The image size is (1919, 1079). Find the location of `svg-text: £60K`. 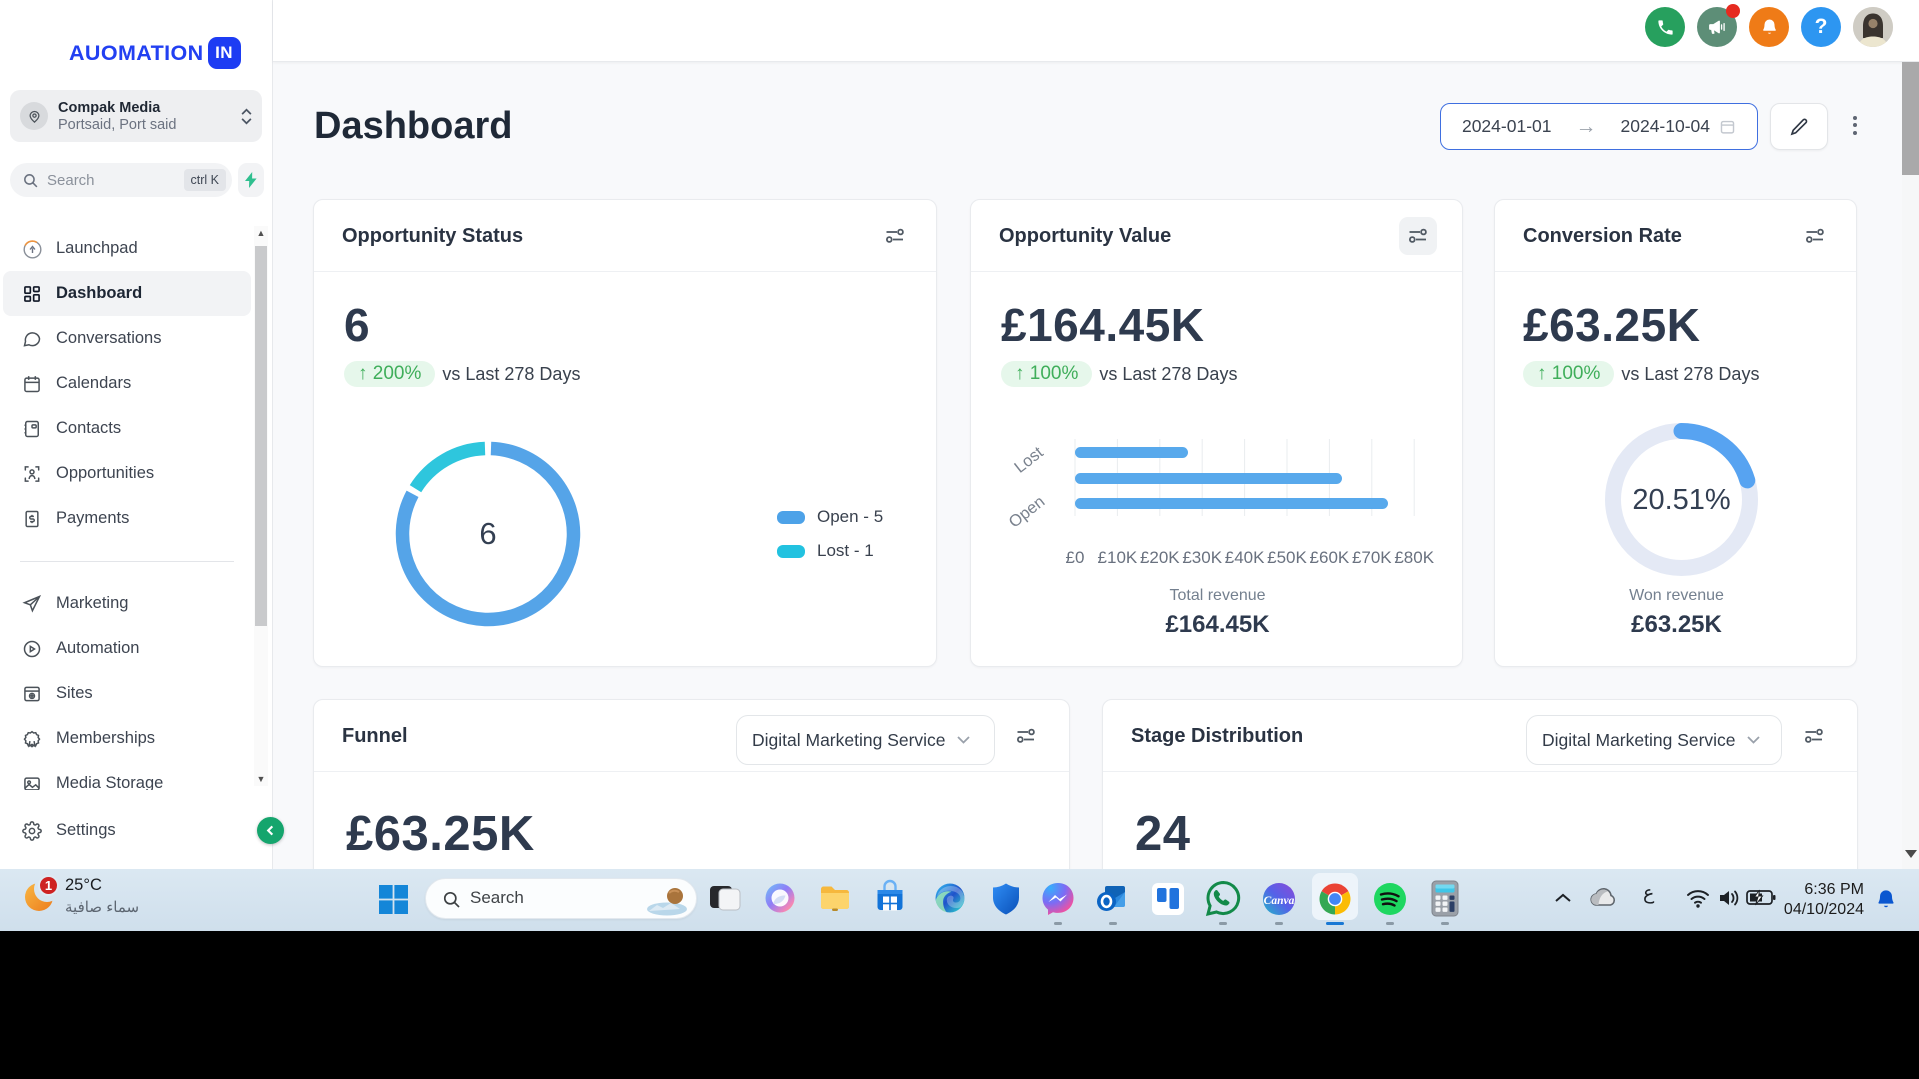

svg-text: £60K is located at coordinates (1330, 557).